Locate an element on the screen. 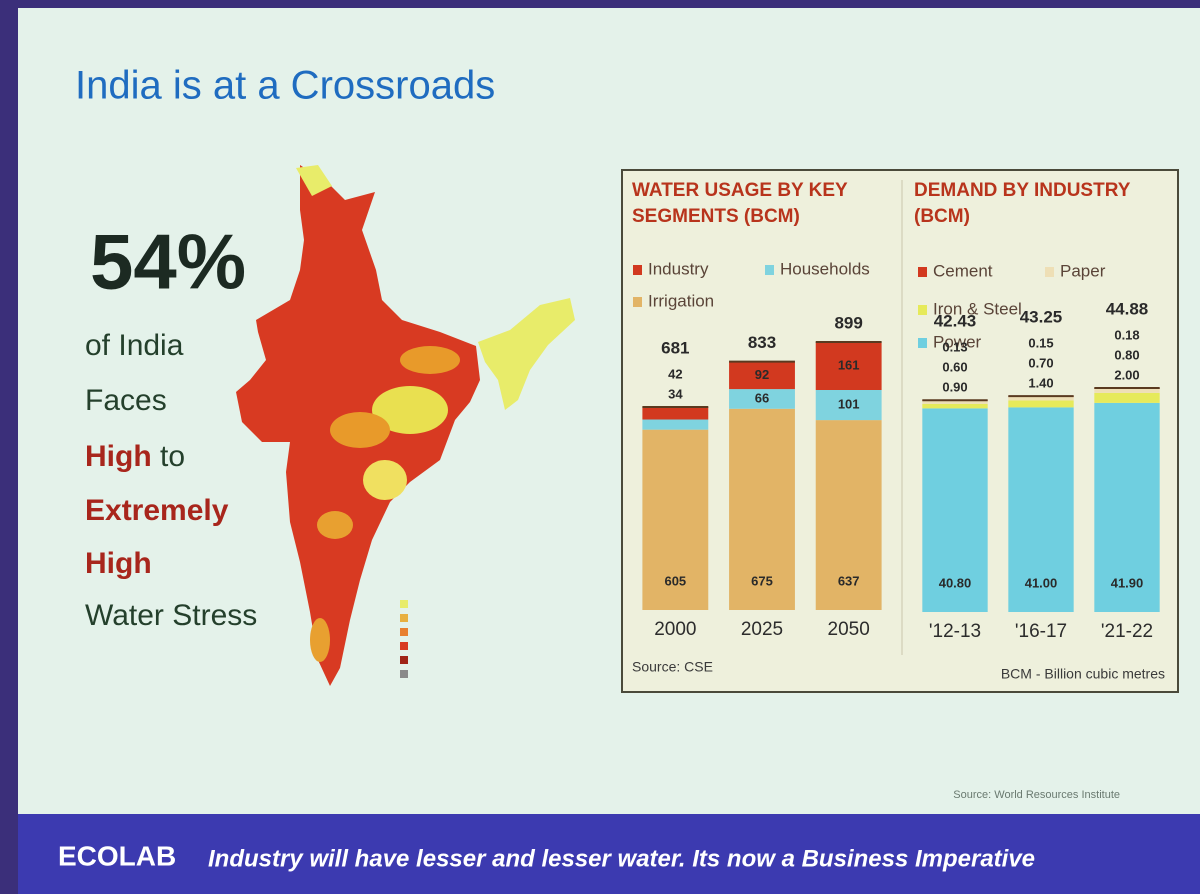 This screenshot has width=1200, height=894. value-label: 0.60 is located at coordinates (954, 367).